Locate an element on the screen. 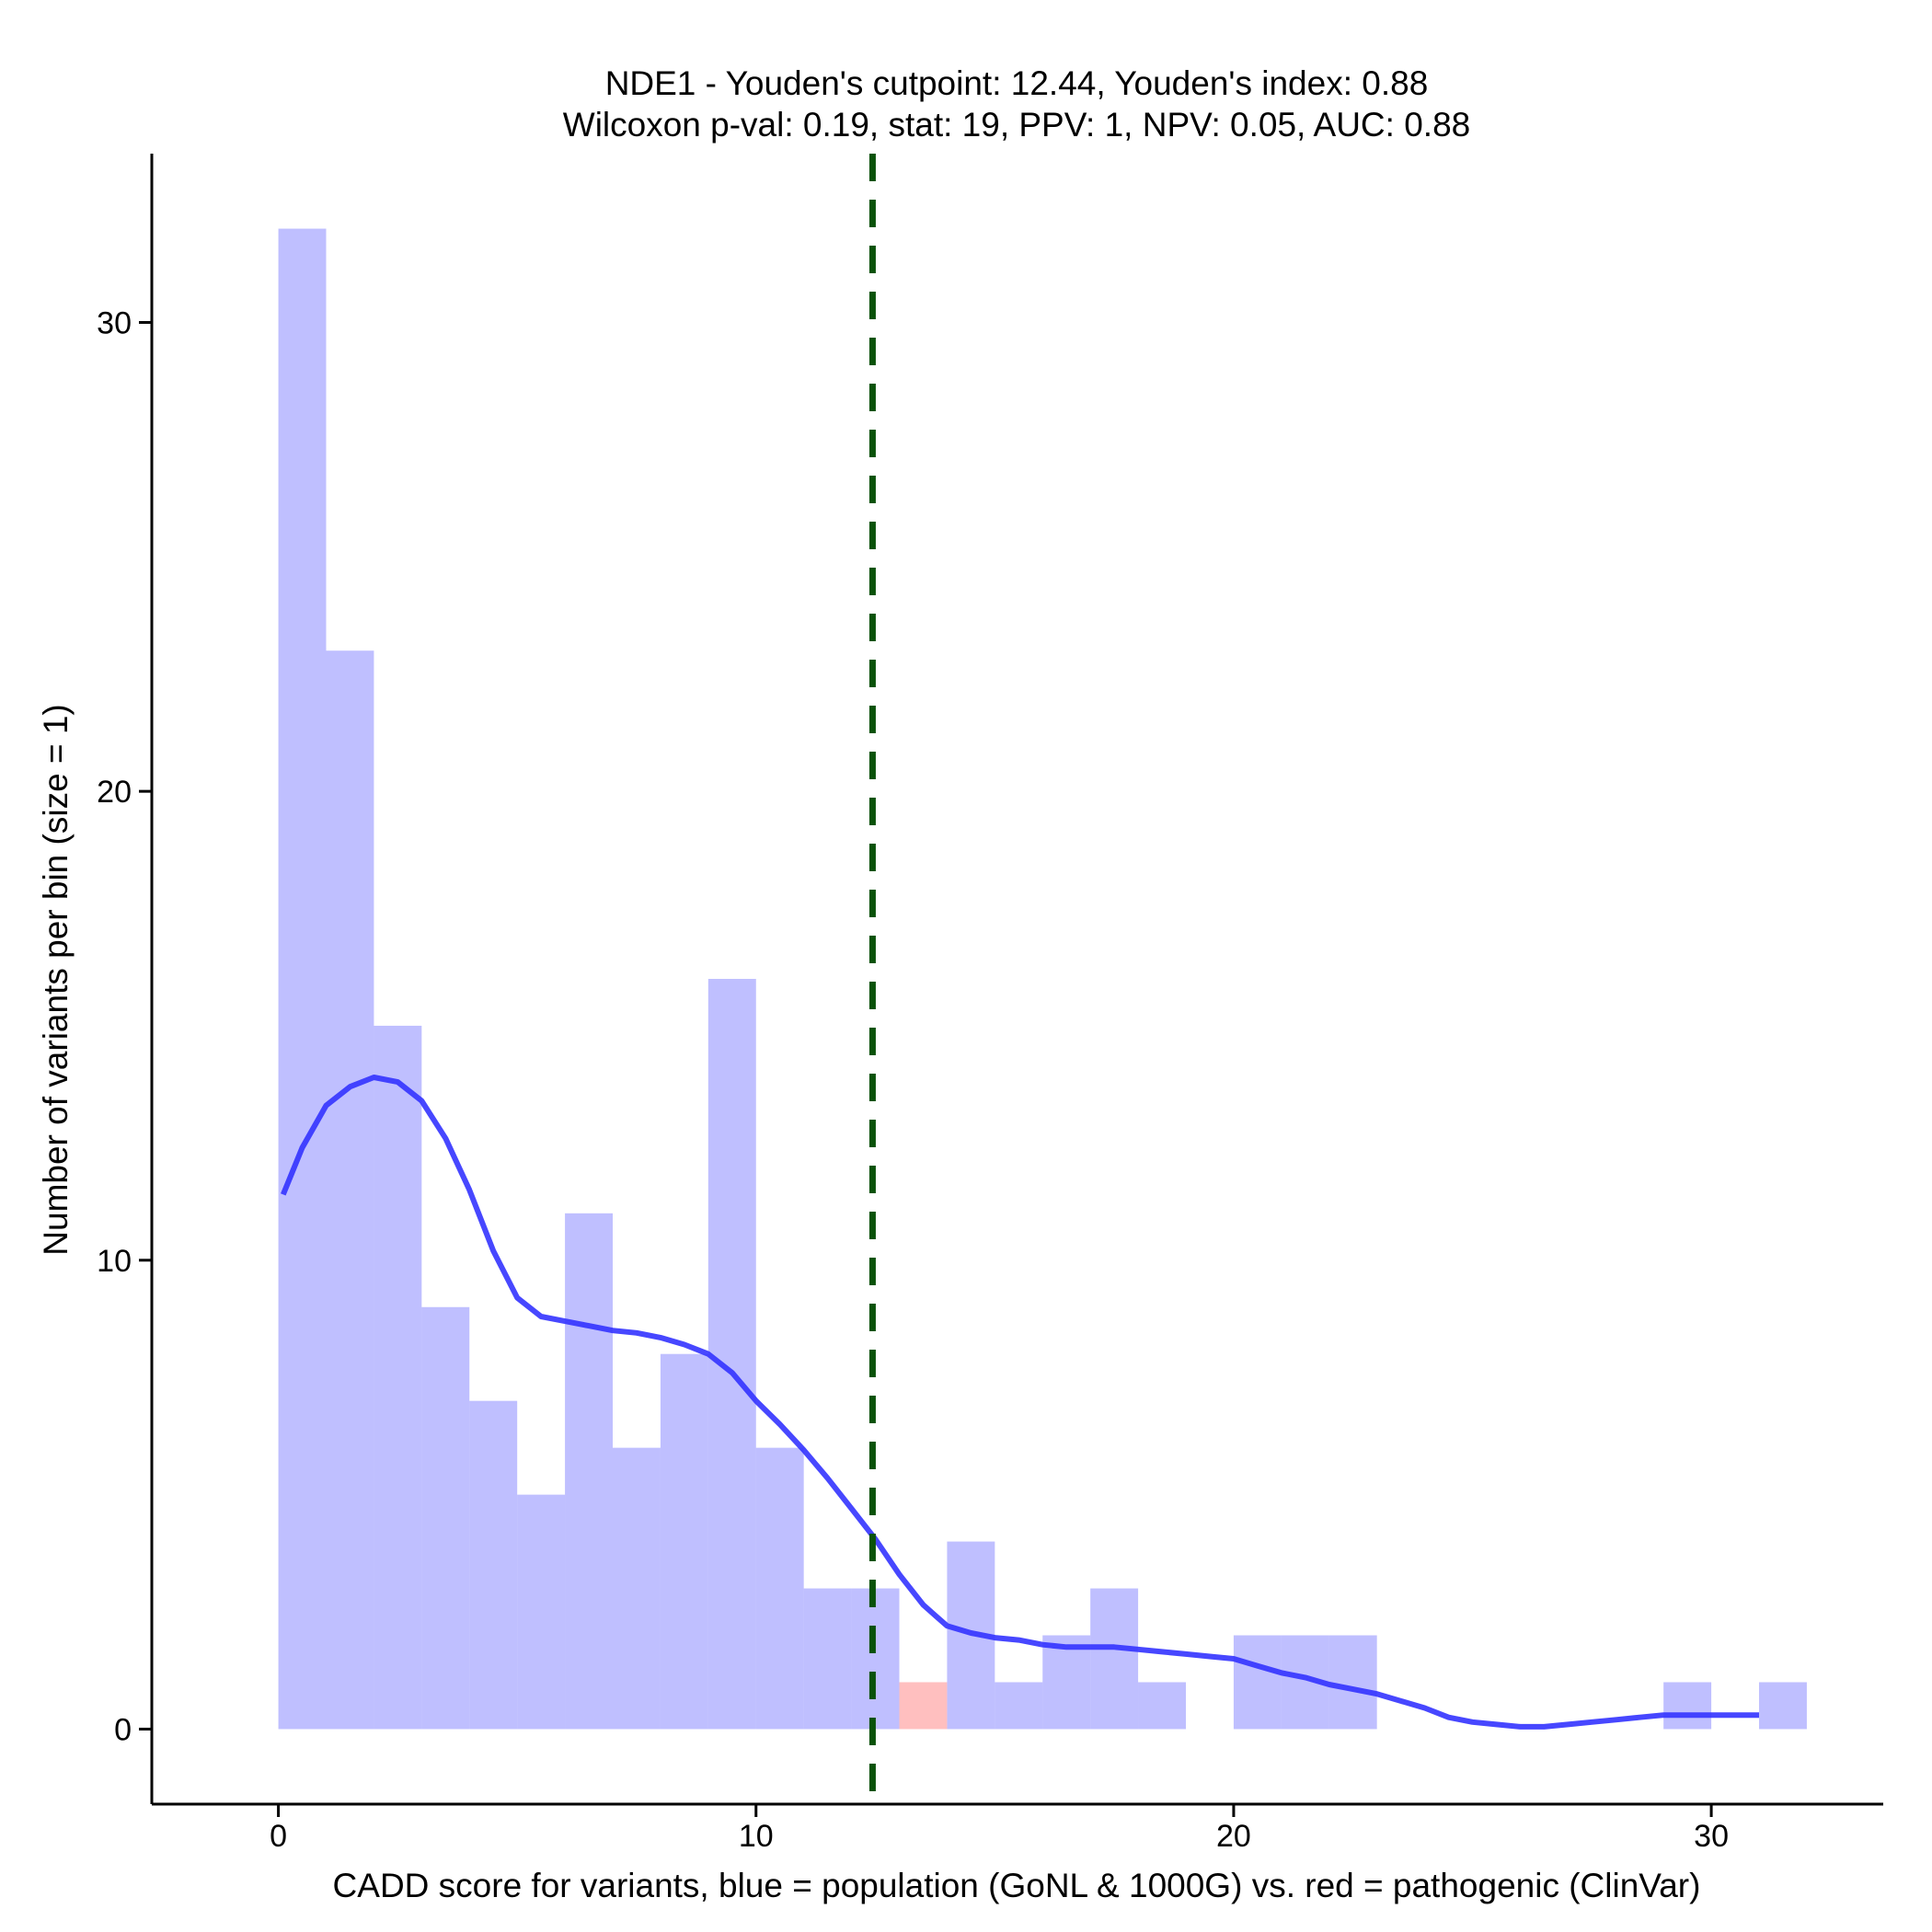 The height and width of the screenshot is (1932, 1932). pathogenic-bars is located at coordinates (923, 1706).